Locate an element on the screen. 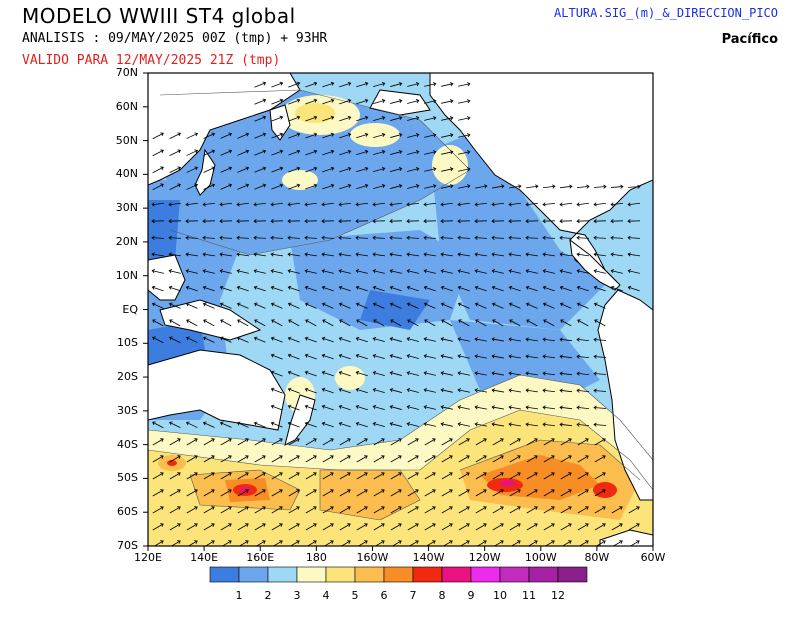  lon-label: 80W is located at coordinates (597, 557).